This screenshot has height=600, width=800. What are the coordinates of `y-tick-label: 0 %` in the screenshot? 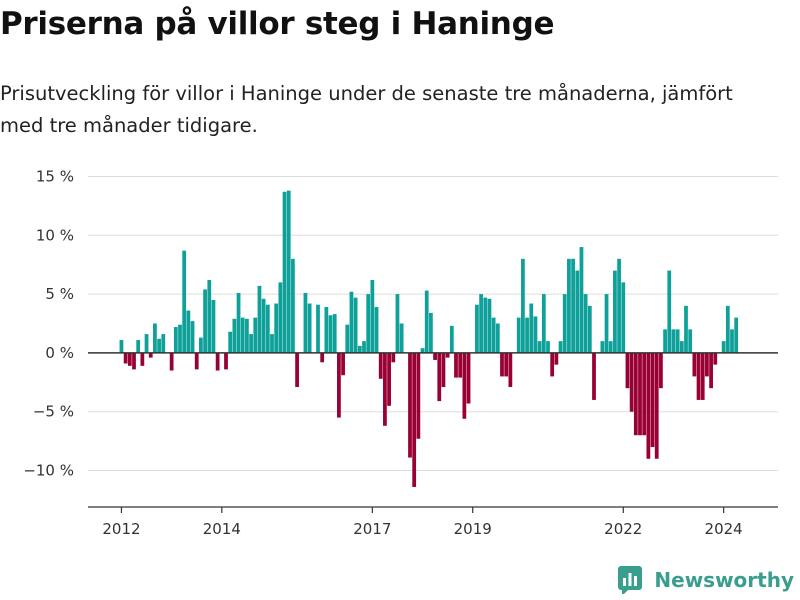 It's located at (59, 353).